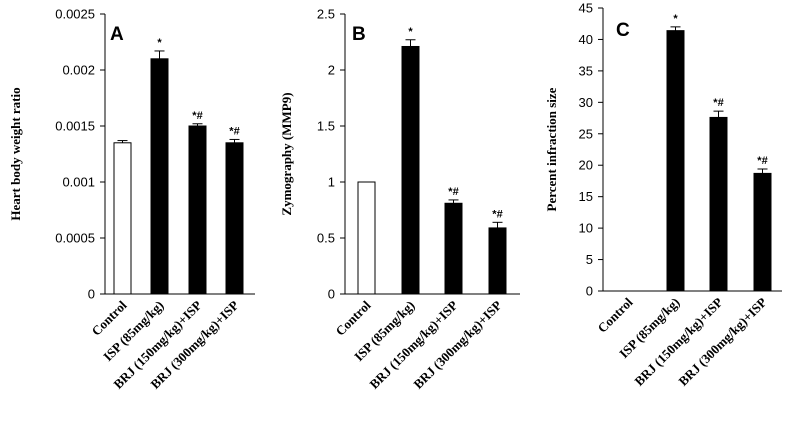 Image resolution: width=788 pixels, height=430 pixels. What do you see at coordinates (586, 133) in the screenshot?
I see `y-tick-label: 25` at bounding box center [586, 133].